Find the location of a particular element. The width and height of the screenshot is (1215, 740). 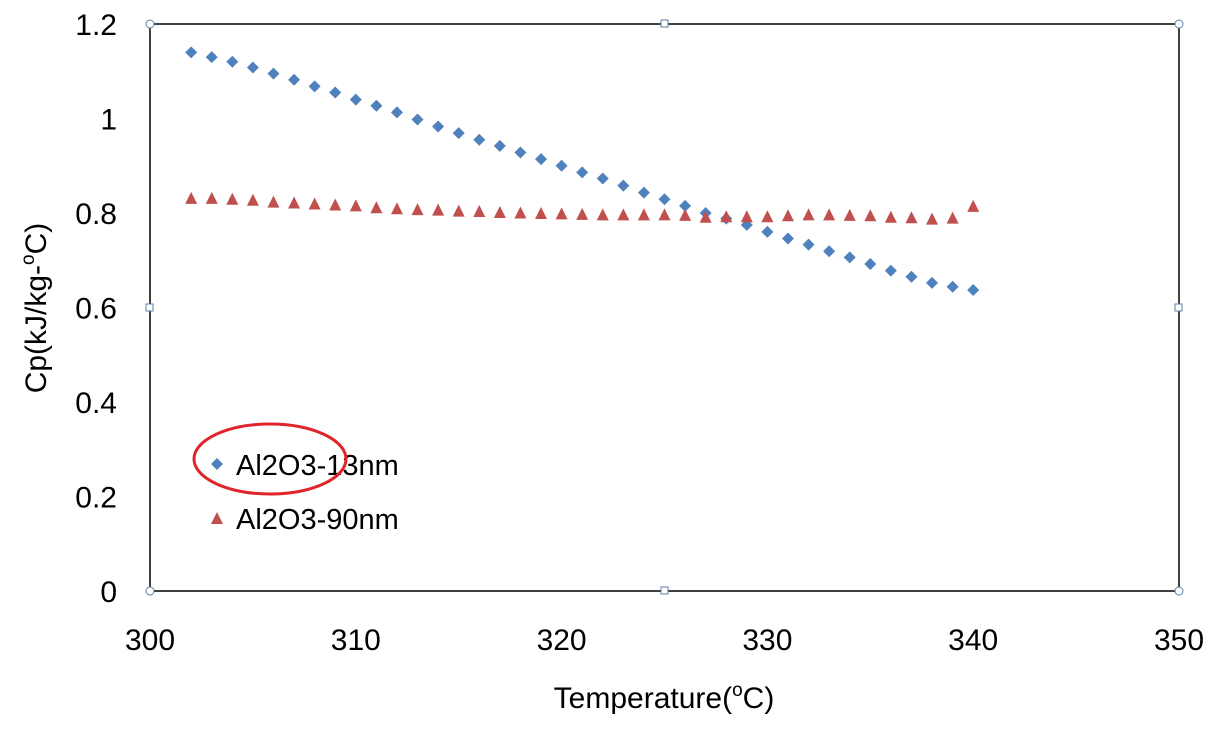

y-tick-label: 0.2 is located at coordinates (96, 498).